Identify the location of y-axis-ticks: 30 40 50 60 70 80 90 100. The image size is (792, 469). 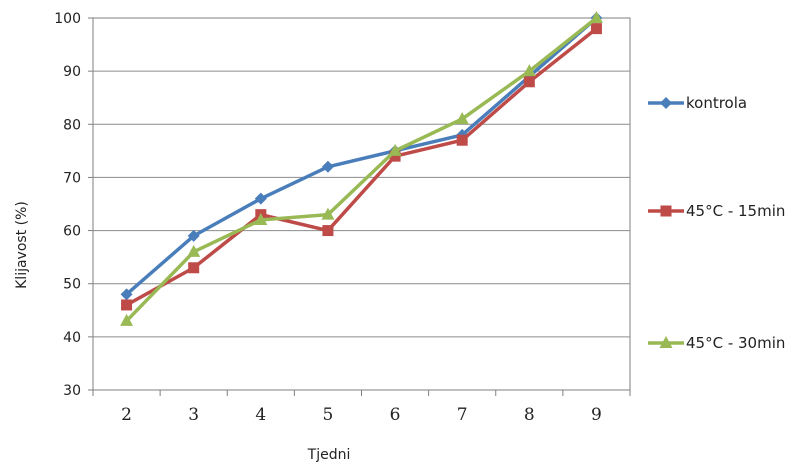
(73, 205).